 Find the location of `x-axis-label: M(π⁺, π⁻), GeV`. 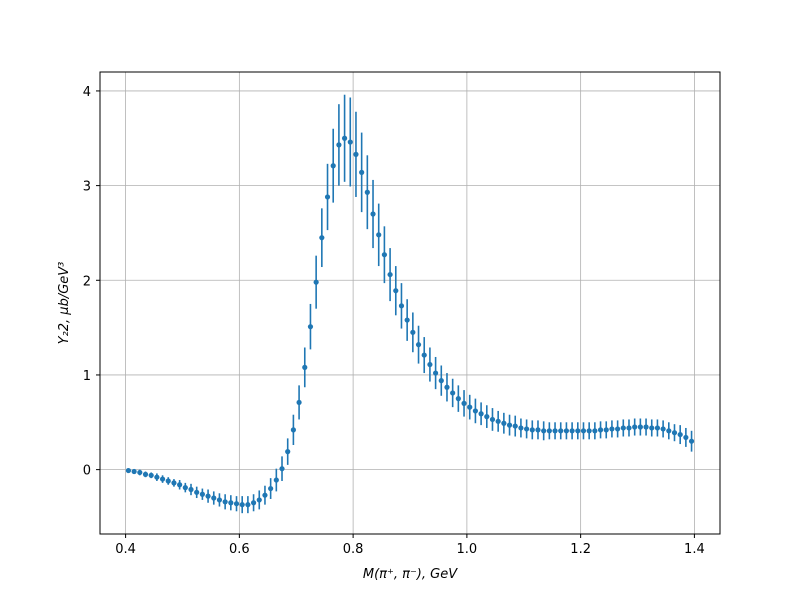

x-axis-label: M(π⁺, π⁻), GeV is located at coordinates (410, 574).